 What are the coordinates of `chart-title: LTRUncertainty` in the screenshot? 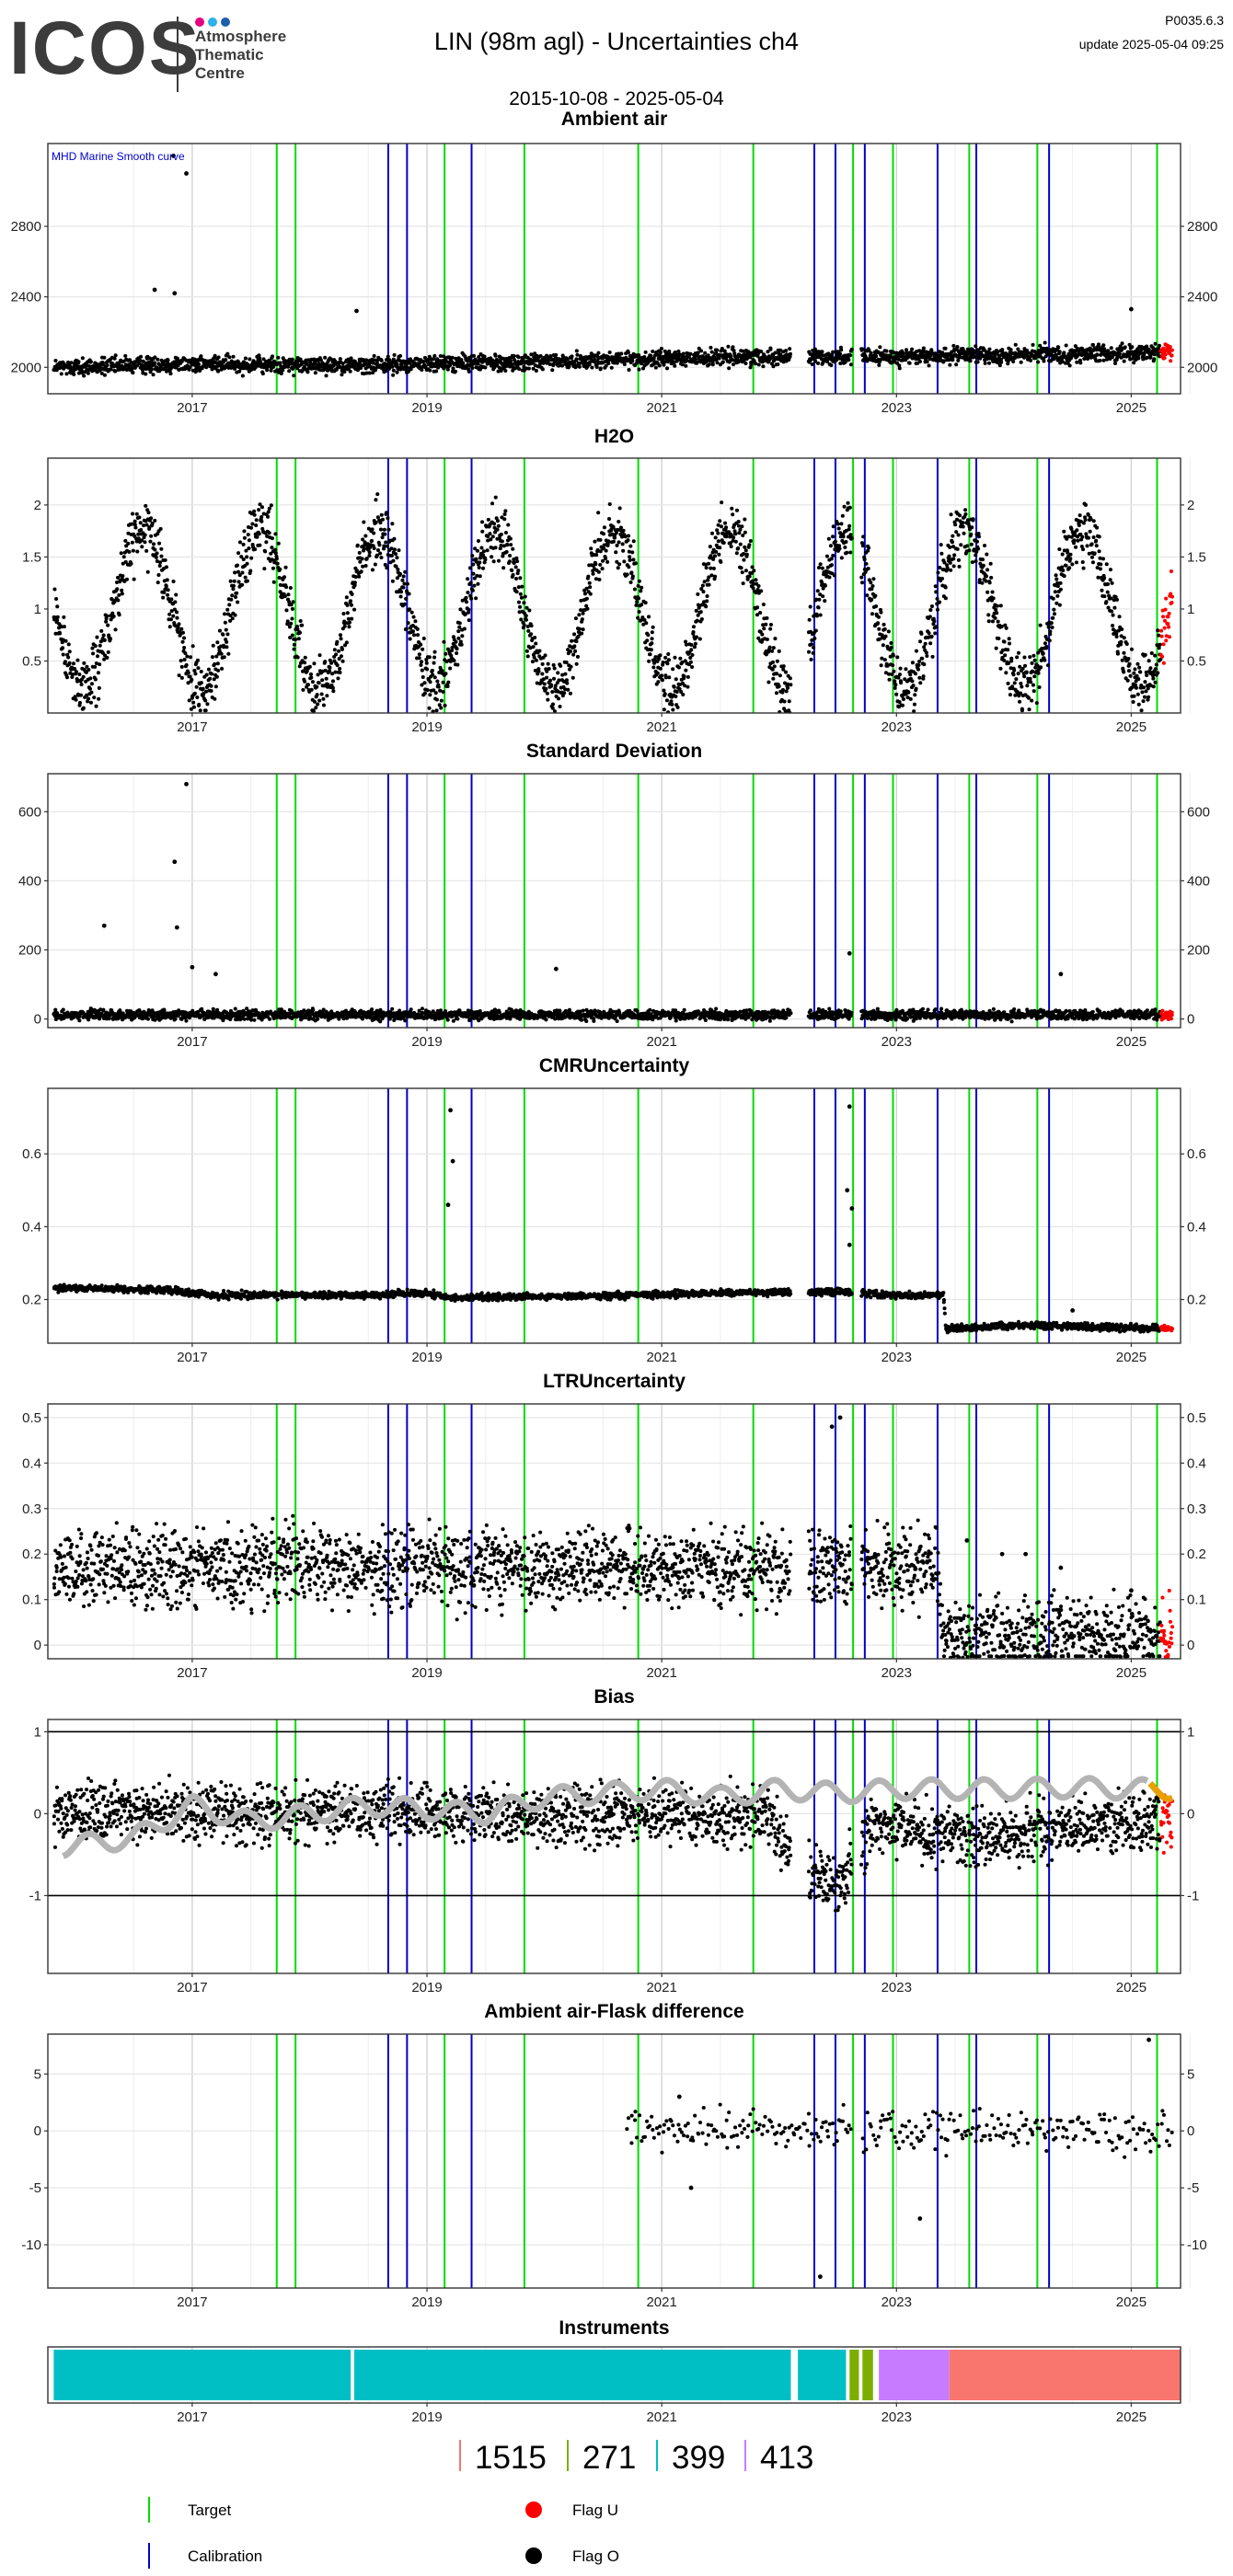 It's located at (614, 1381).